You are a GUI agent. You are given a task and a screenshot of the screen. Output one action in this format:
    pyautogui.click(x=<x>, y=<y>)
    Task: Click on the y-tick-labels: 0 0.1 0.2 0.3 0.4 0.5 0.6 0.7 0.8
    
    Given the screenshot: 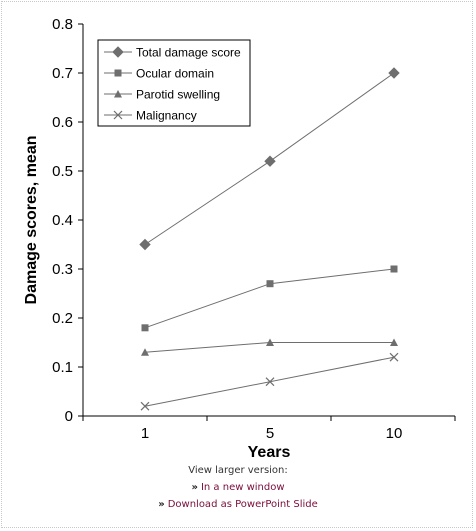 What is the action you would take?
    pyautogui.click(x=67, y=220)
    